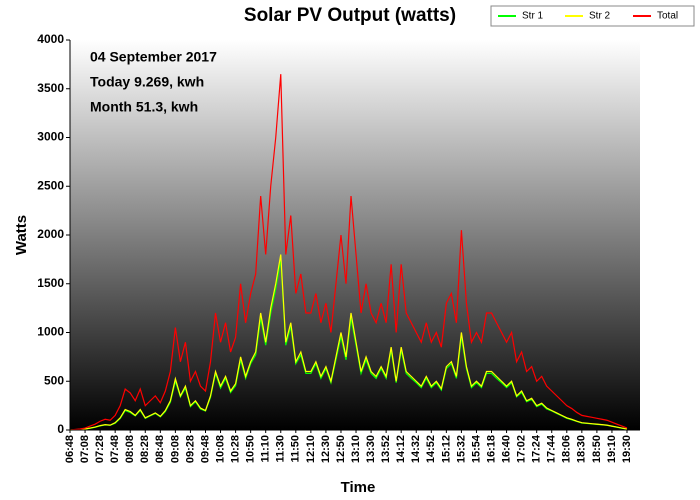 Image resolution: width=700 pixels, height=500 pixels. I want to click on x-tick-label: 17:02, so click(522, 449).